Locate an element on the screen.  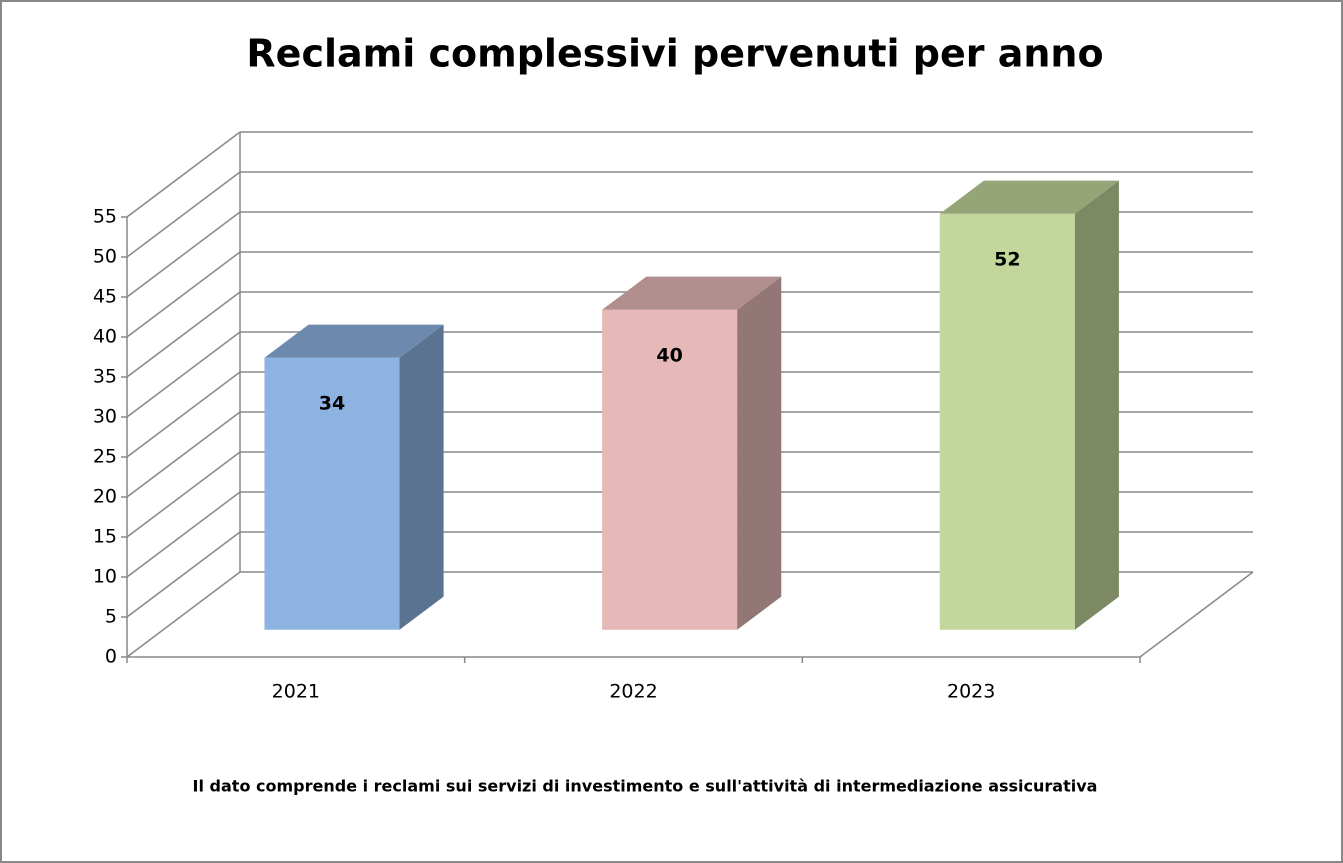
floor-right-edge is located at coordinates (1196, 614).